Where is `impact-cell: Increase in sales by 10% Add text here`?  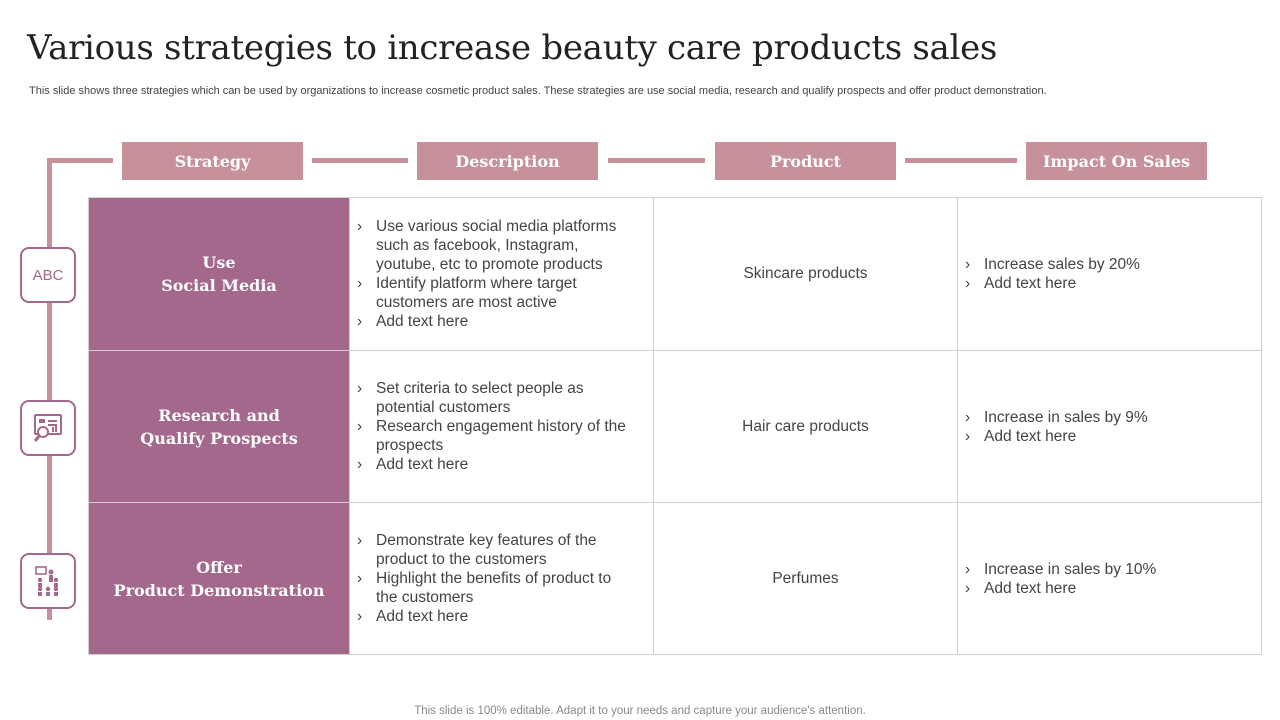 impact-cell: Increase in sales by 10% Add text here is located at coordinates (1110, 579).